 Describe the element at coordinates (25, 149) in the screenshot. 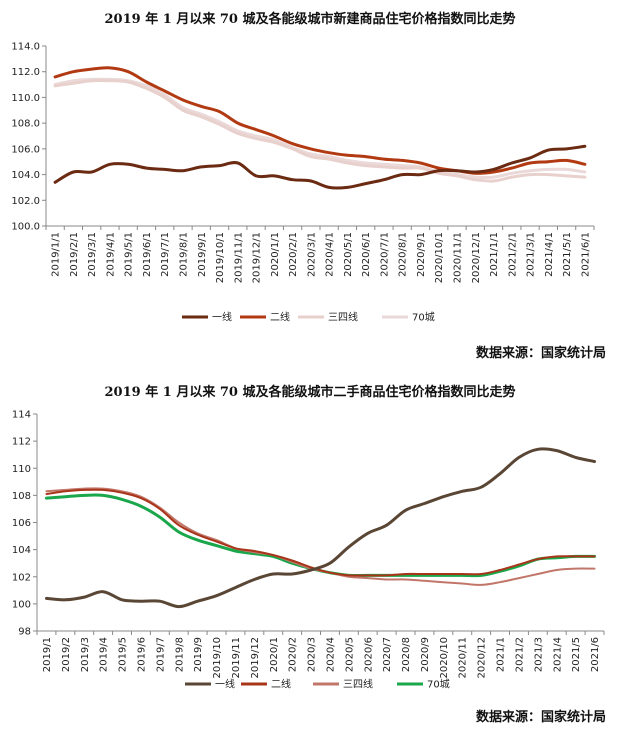

I see `y-tick-label: 106.0` at that location.